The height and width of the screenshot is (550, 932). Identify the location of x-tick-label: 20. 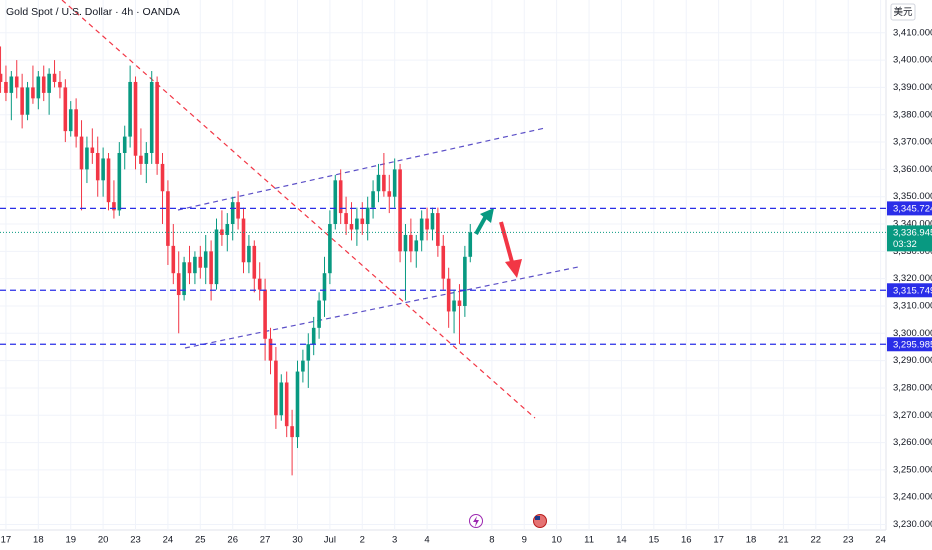
(103, 540).